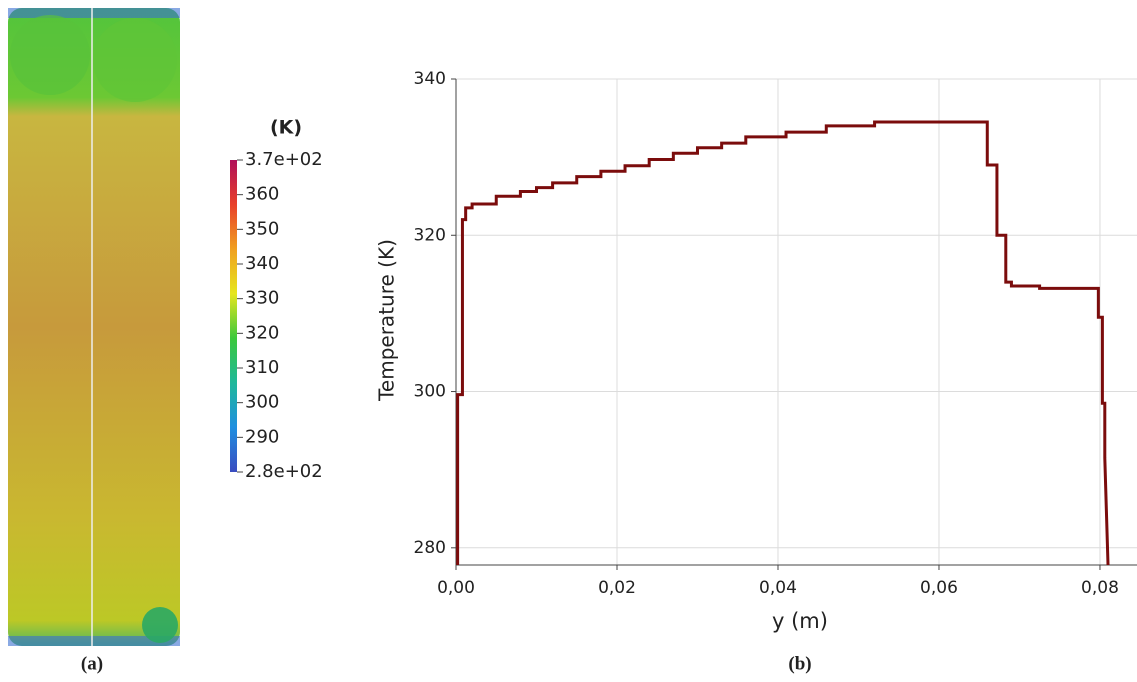 The height and width of the screenshot is (682, 1137). Describe the element at coordinates (939, 588) in the screenshot. I see `x-tick-label: 0,06` at that location.